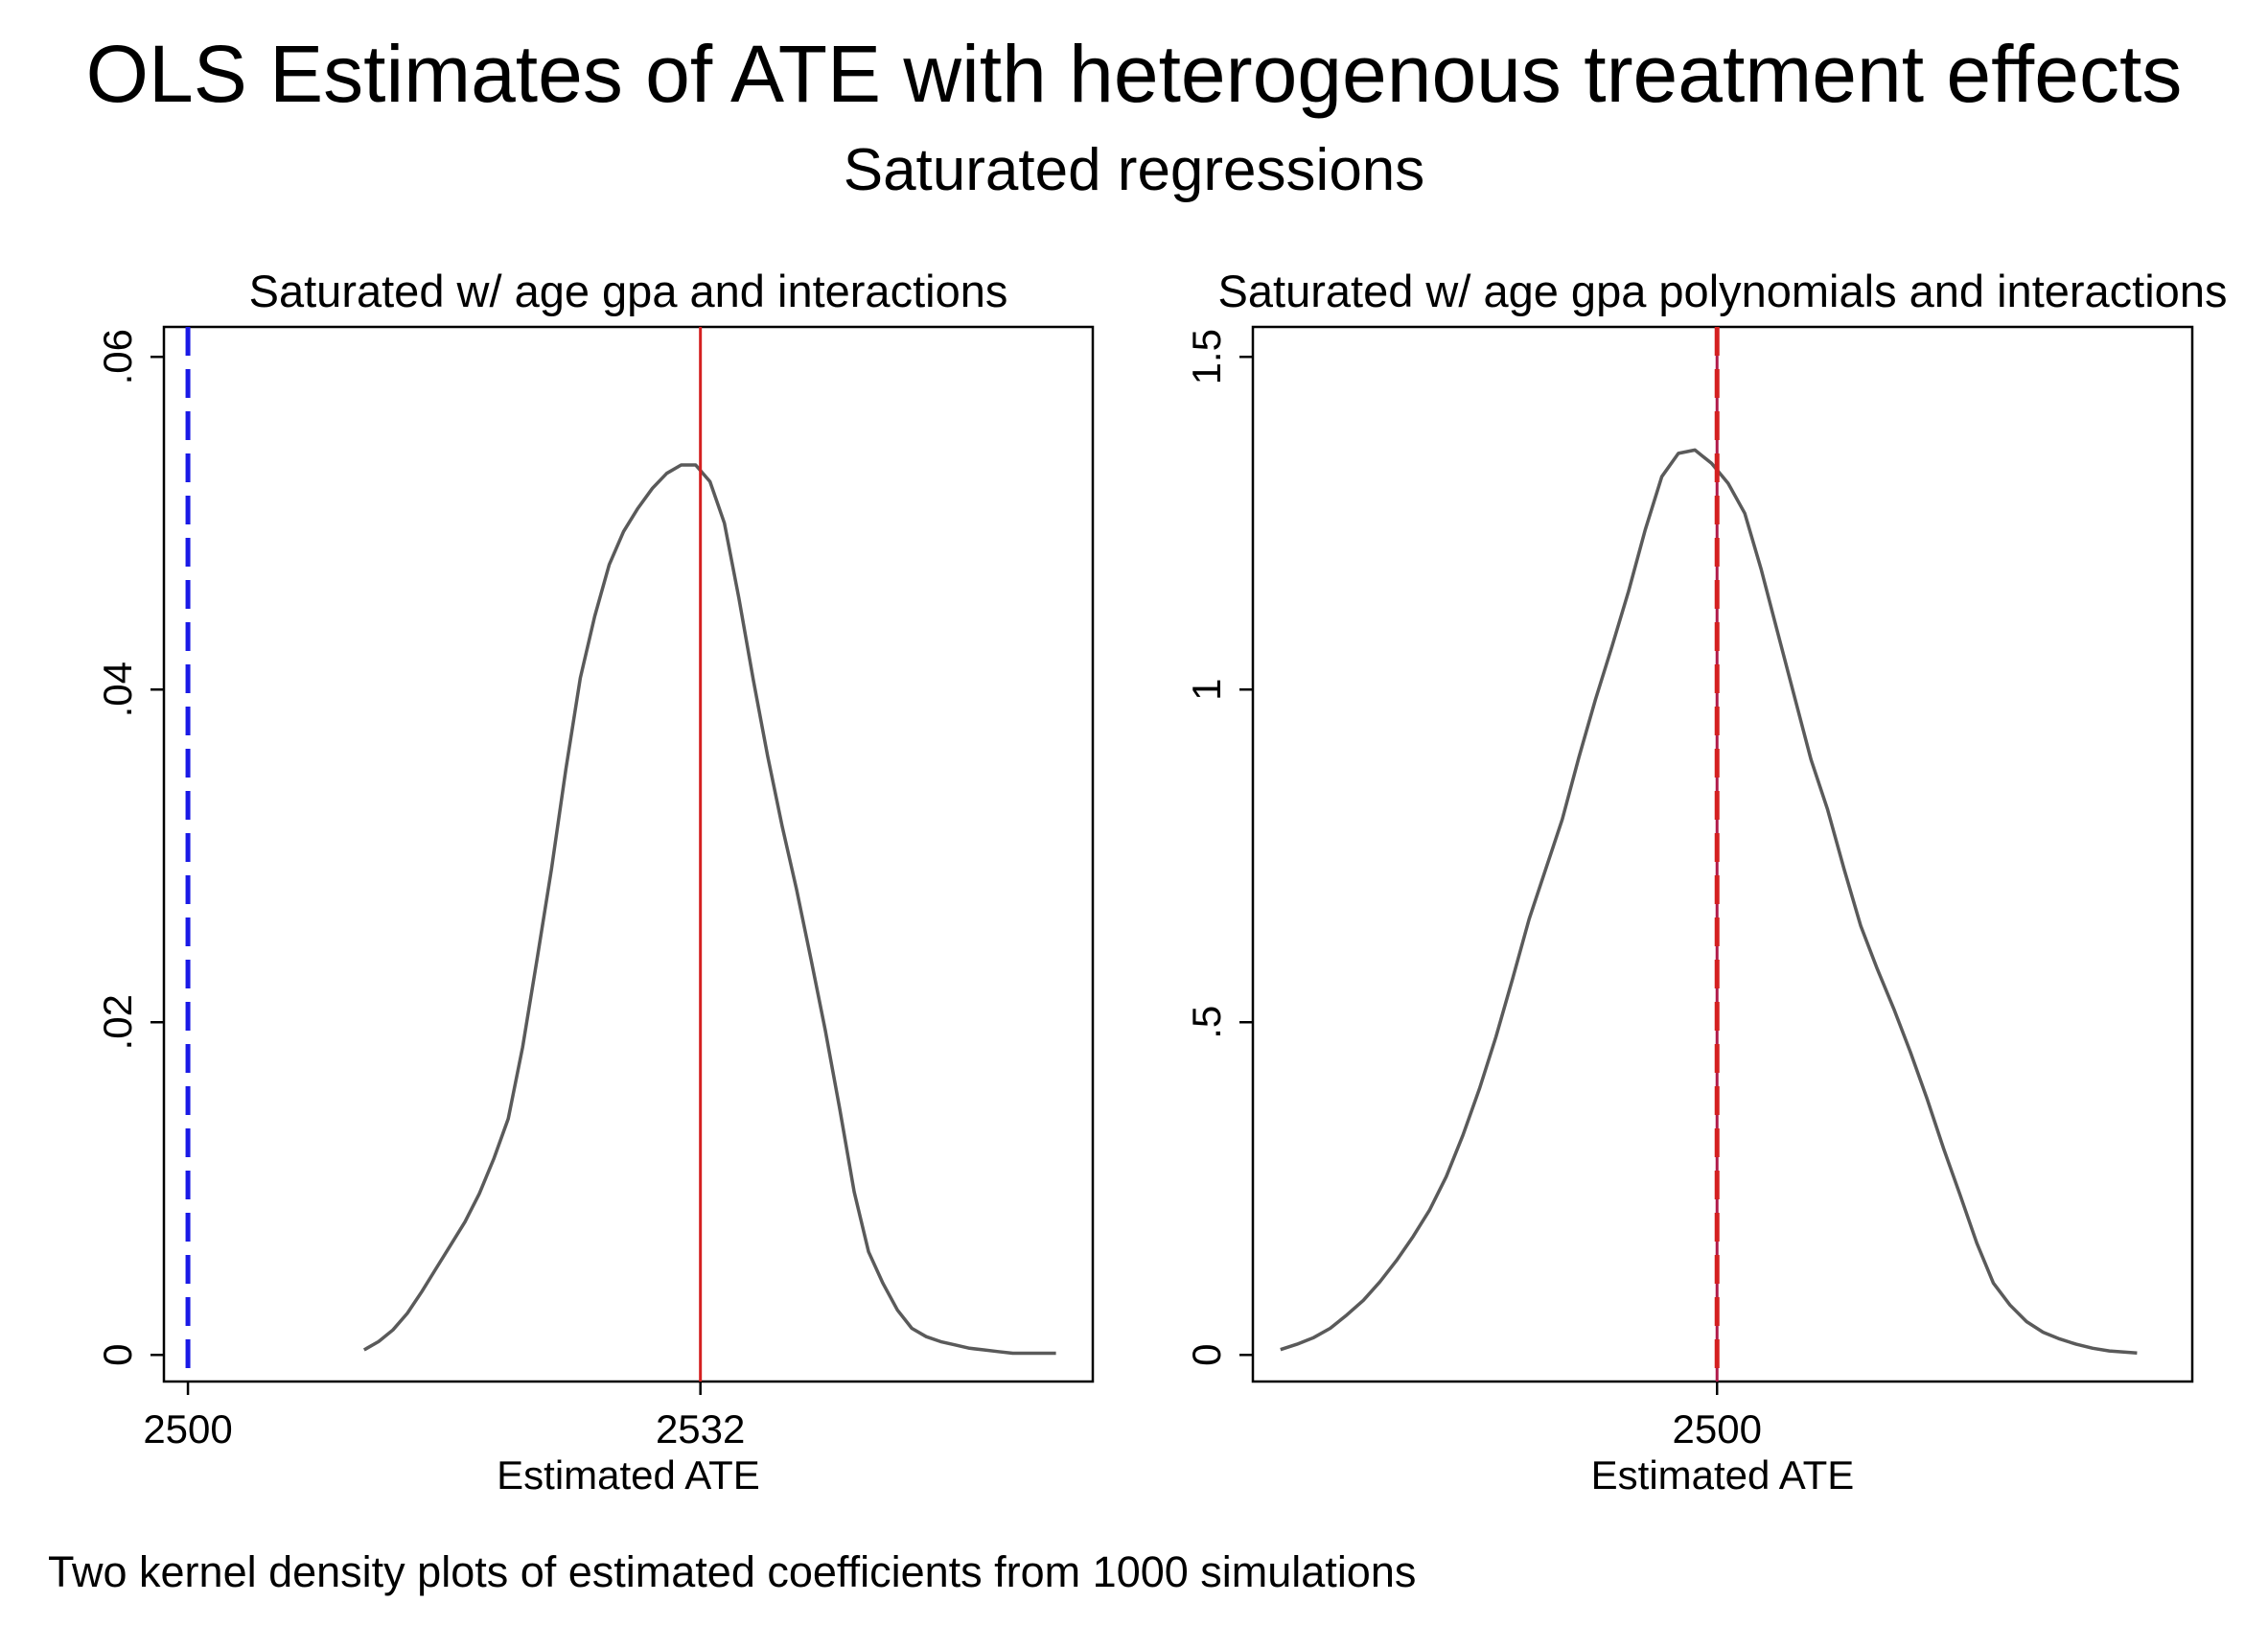 The height and width of the screenshot is (1649, 2268). Describe the element at coordinates (1723, 1475) in the screenshot. I see `panel-2-xlabel: Estimated ATE` at that location.